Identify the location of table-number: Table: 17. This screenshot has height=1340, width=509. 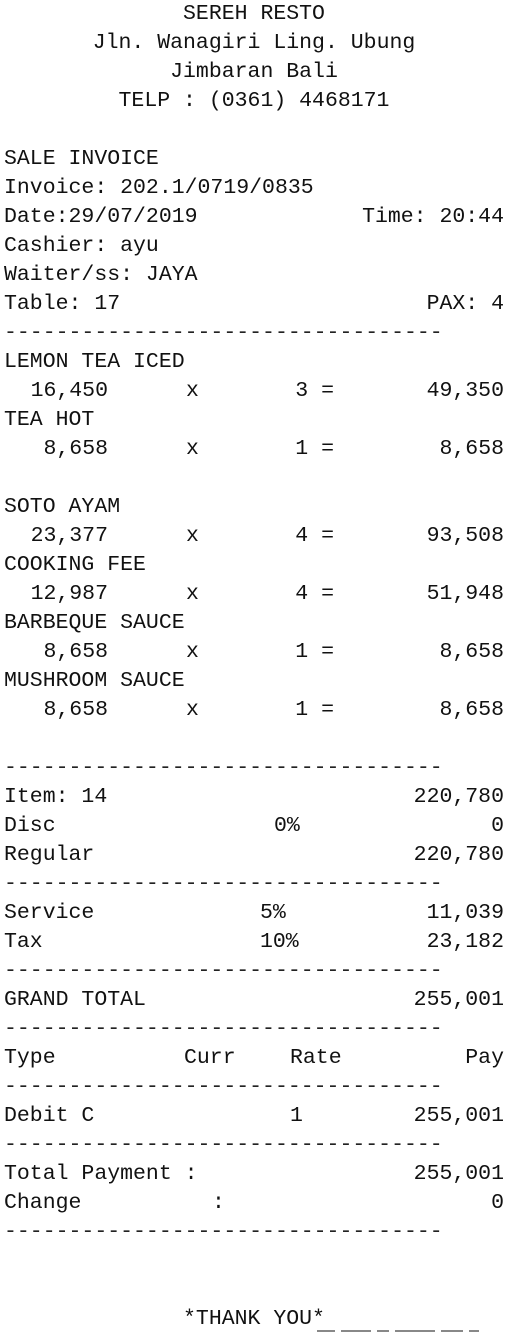
(62, 304).